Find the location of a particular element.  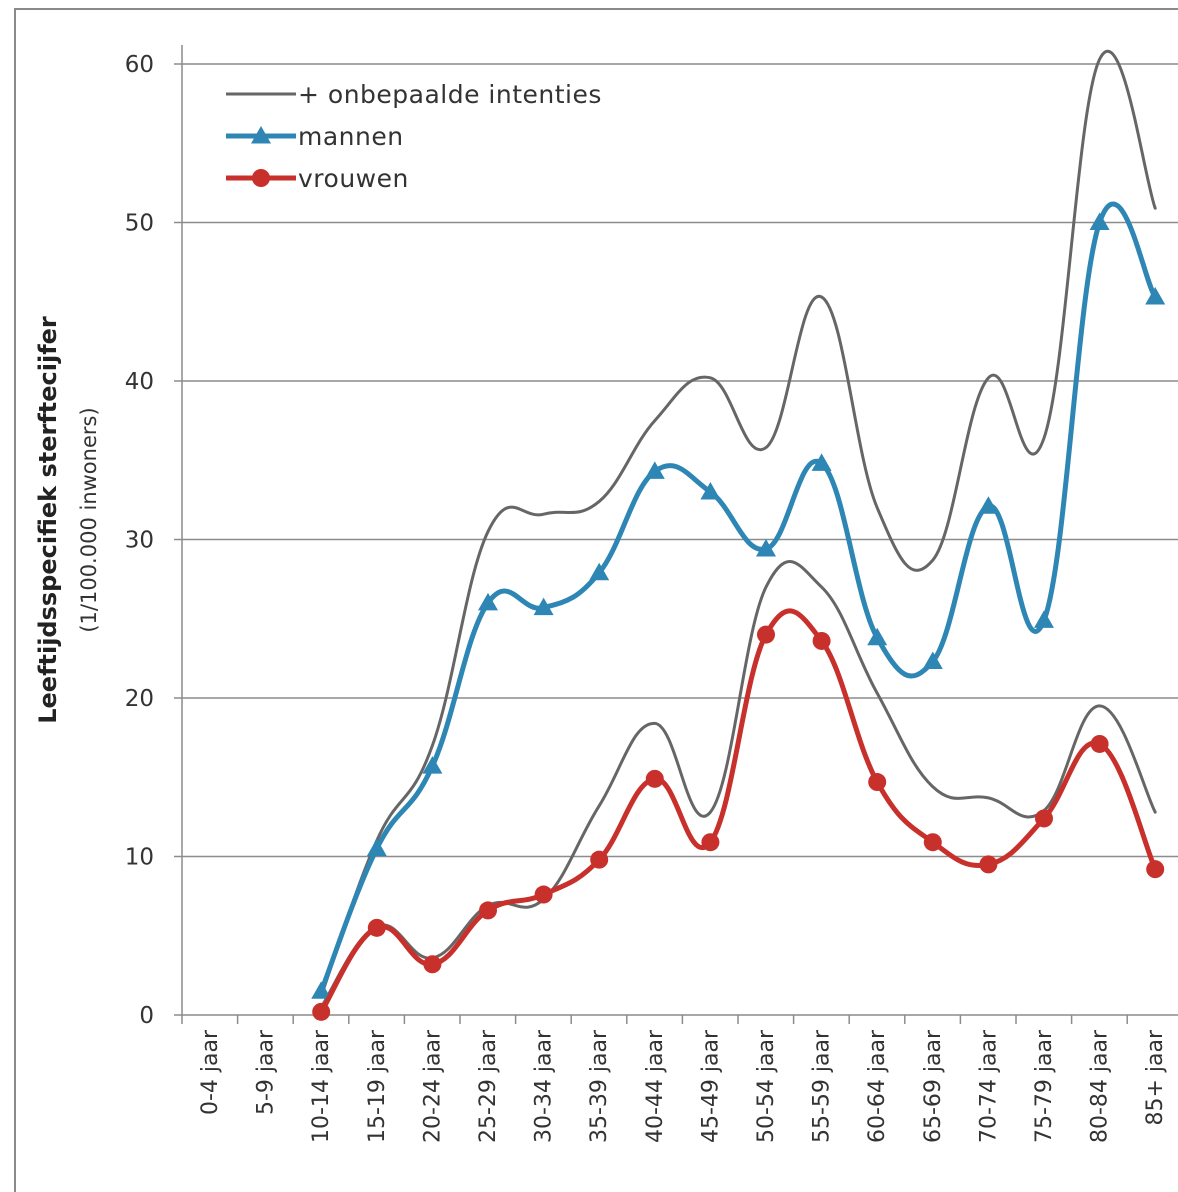

y-tick-label: 50 is located at coordinates (139, 224).